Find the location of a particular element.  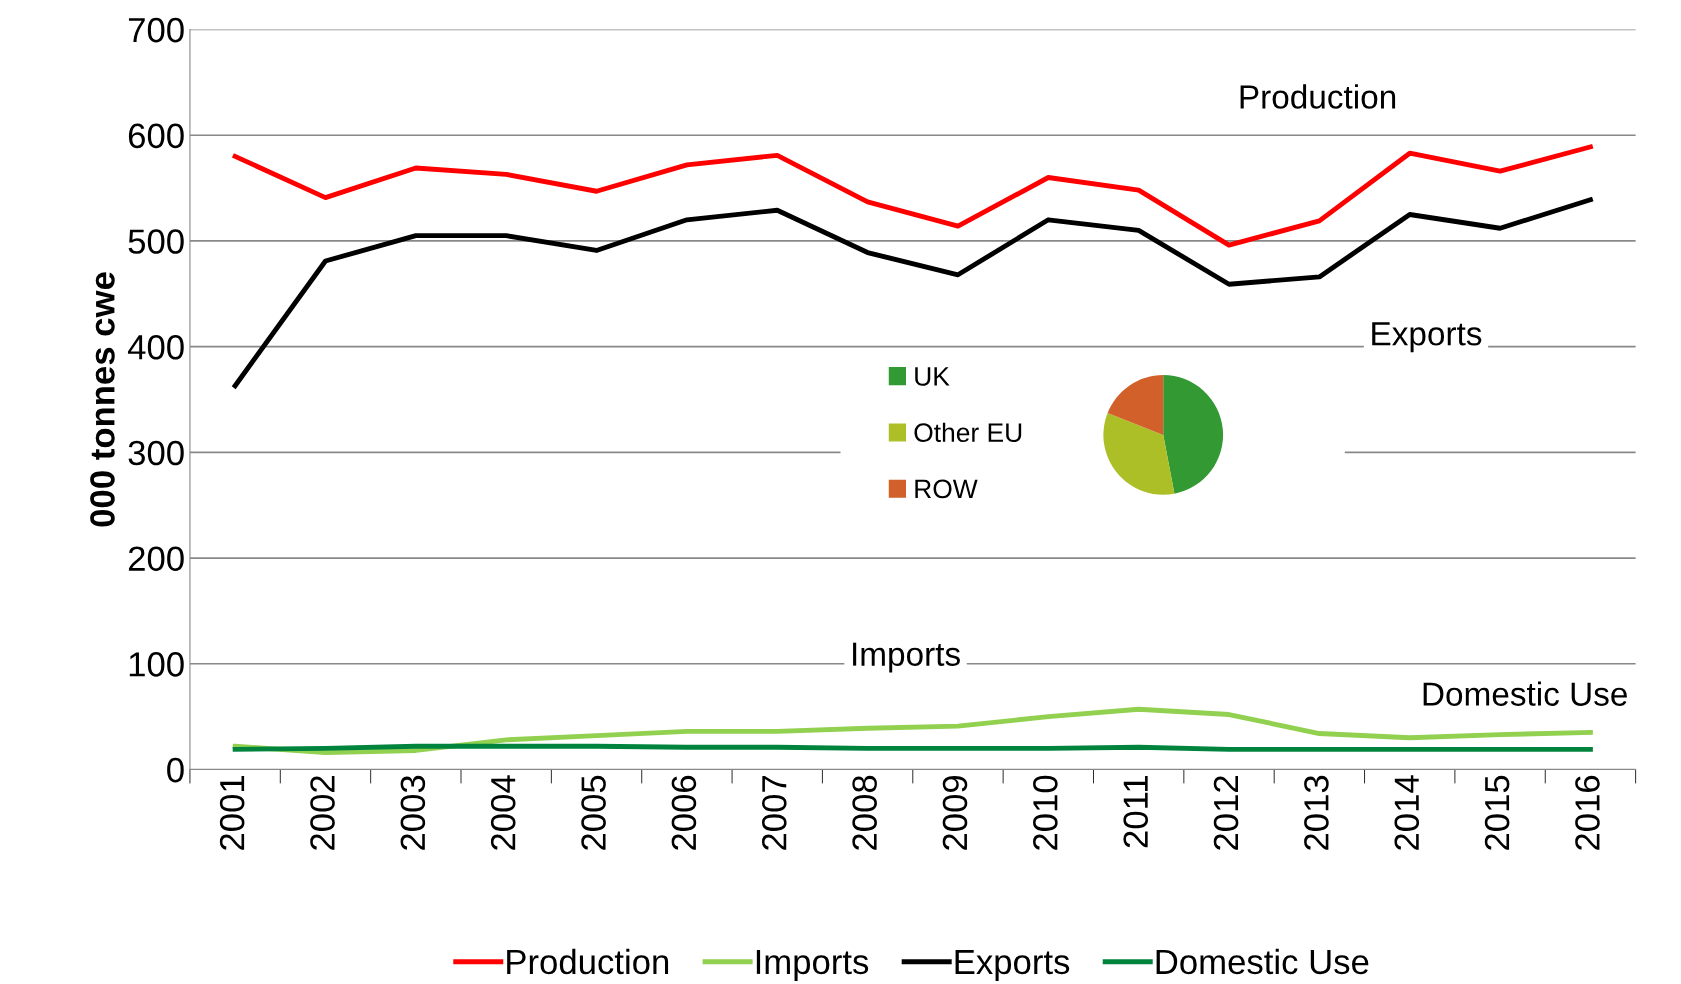

annotation: Exports is located at coordinates (1427, 337).